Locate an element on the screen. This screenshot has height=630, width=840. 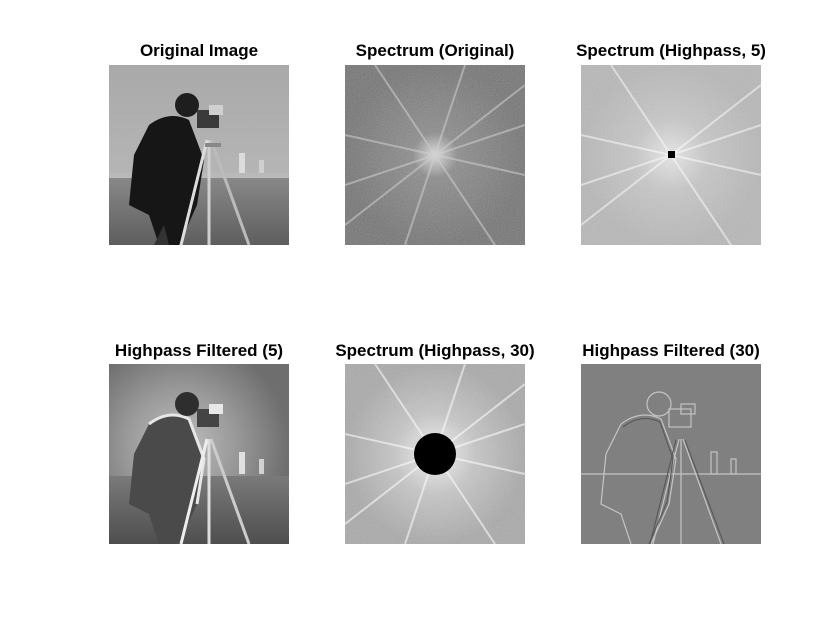
original-image-panel is located at coordinates (199, 155).